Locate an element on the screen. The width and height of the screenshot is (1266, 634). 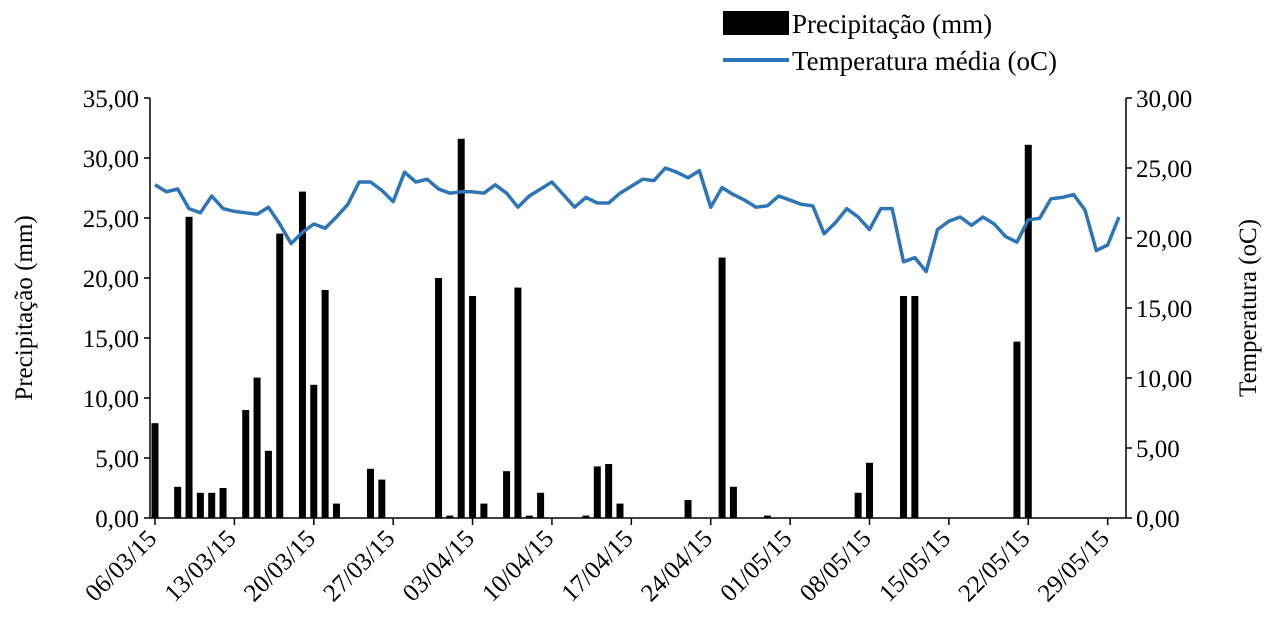
x-tick-label: 03/04/15 is located at coordinates (439, 566).